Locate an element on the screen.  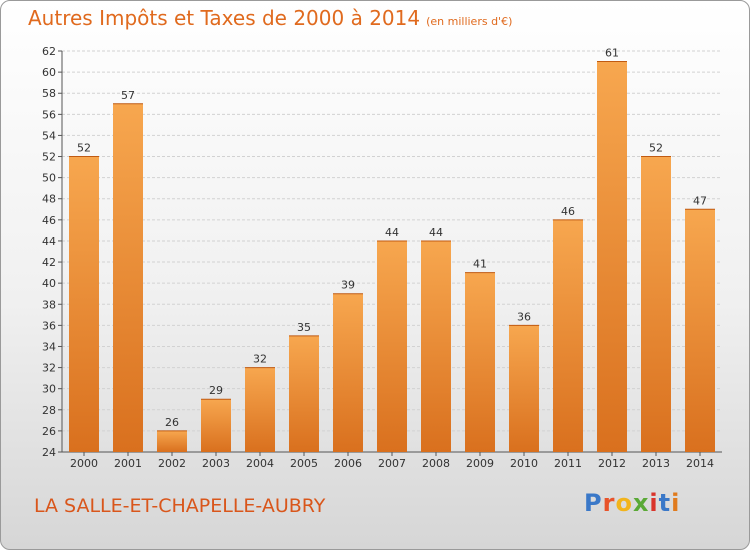
y-tick-label: 56 is located at coordinates (49, 114).